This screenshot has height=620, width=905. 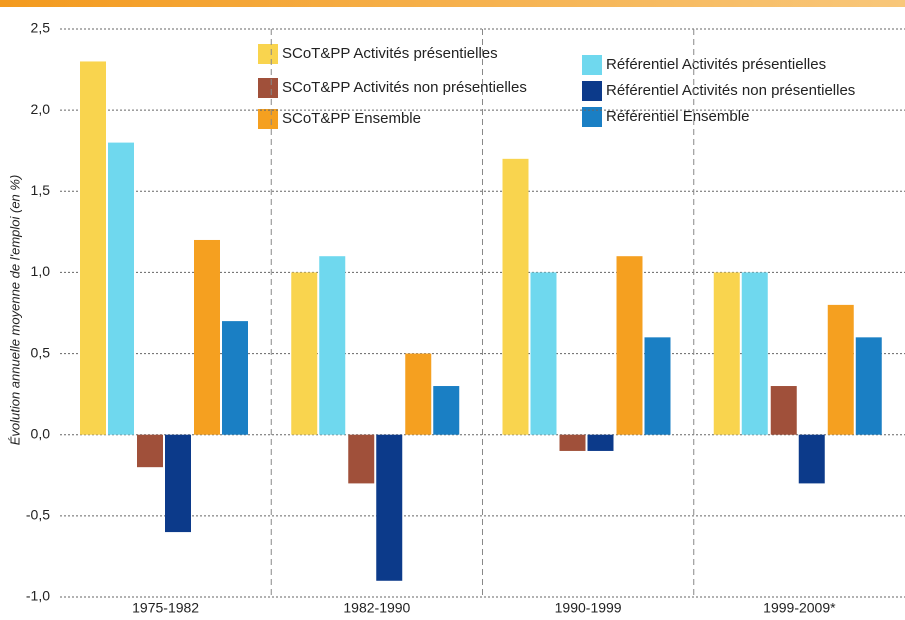 I want to click on y-tick-label: 0,5, so click(x=41, y=352).